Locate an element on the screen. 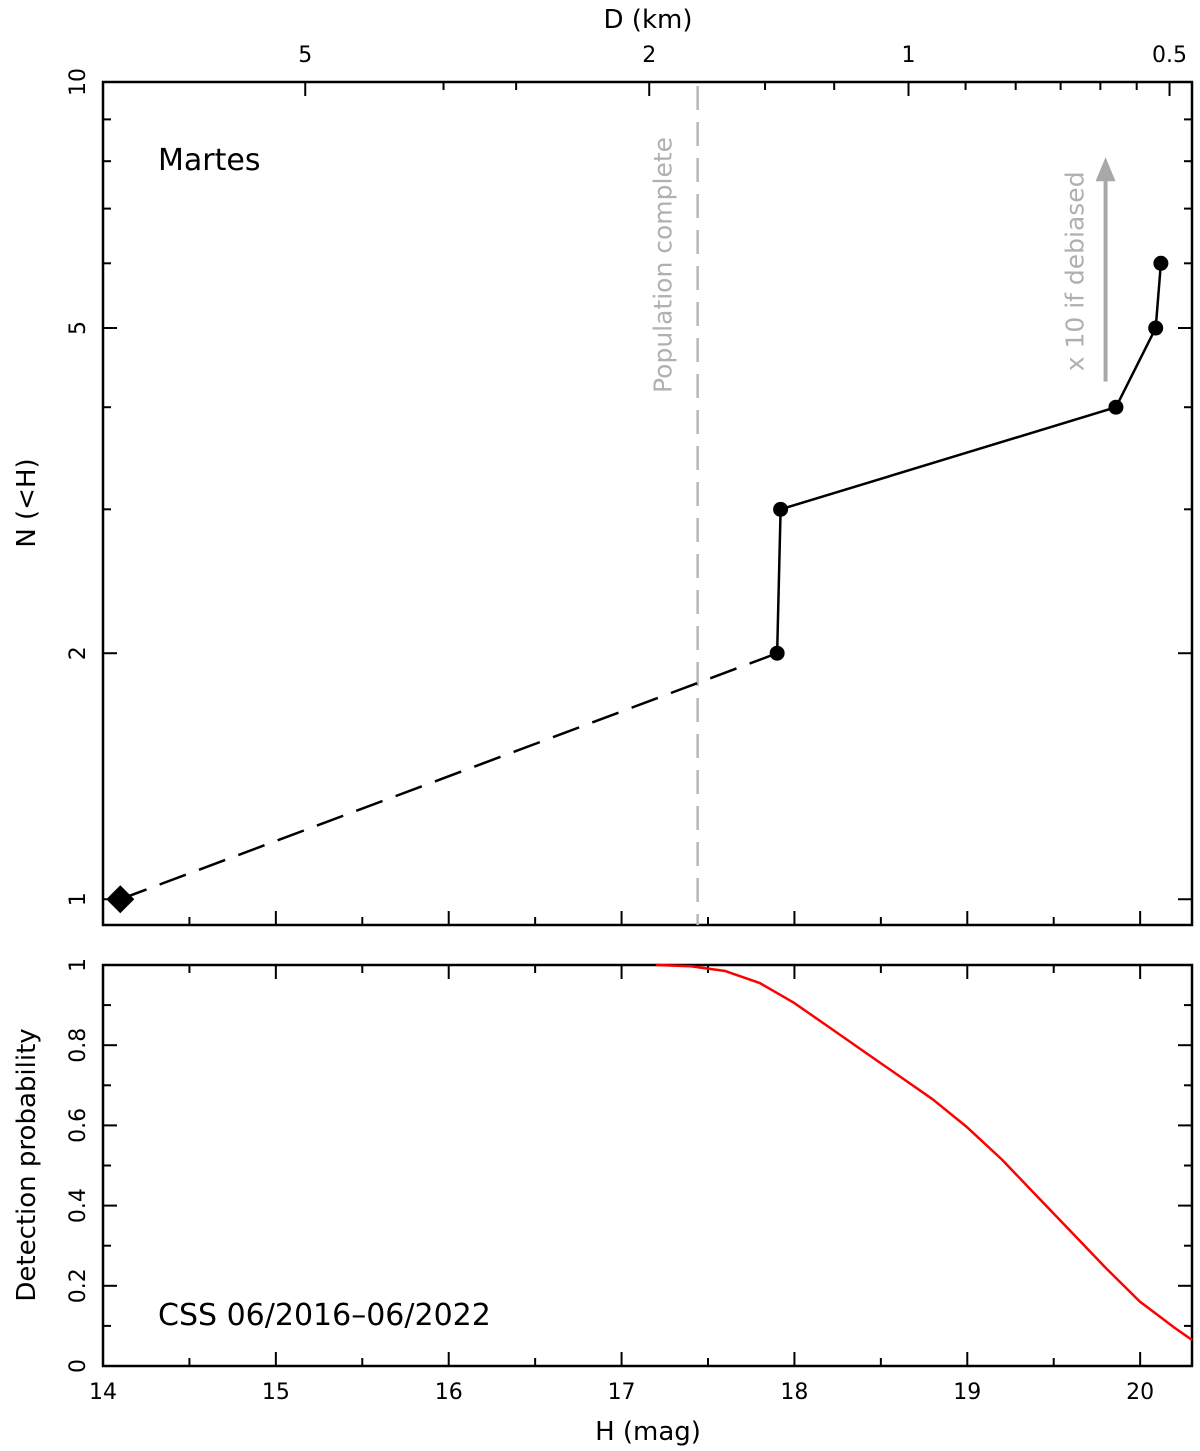 The height and width of the screenshot is (1451, 1200). debias-arrow-head is located at coordinates (1105, 169).